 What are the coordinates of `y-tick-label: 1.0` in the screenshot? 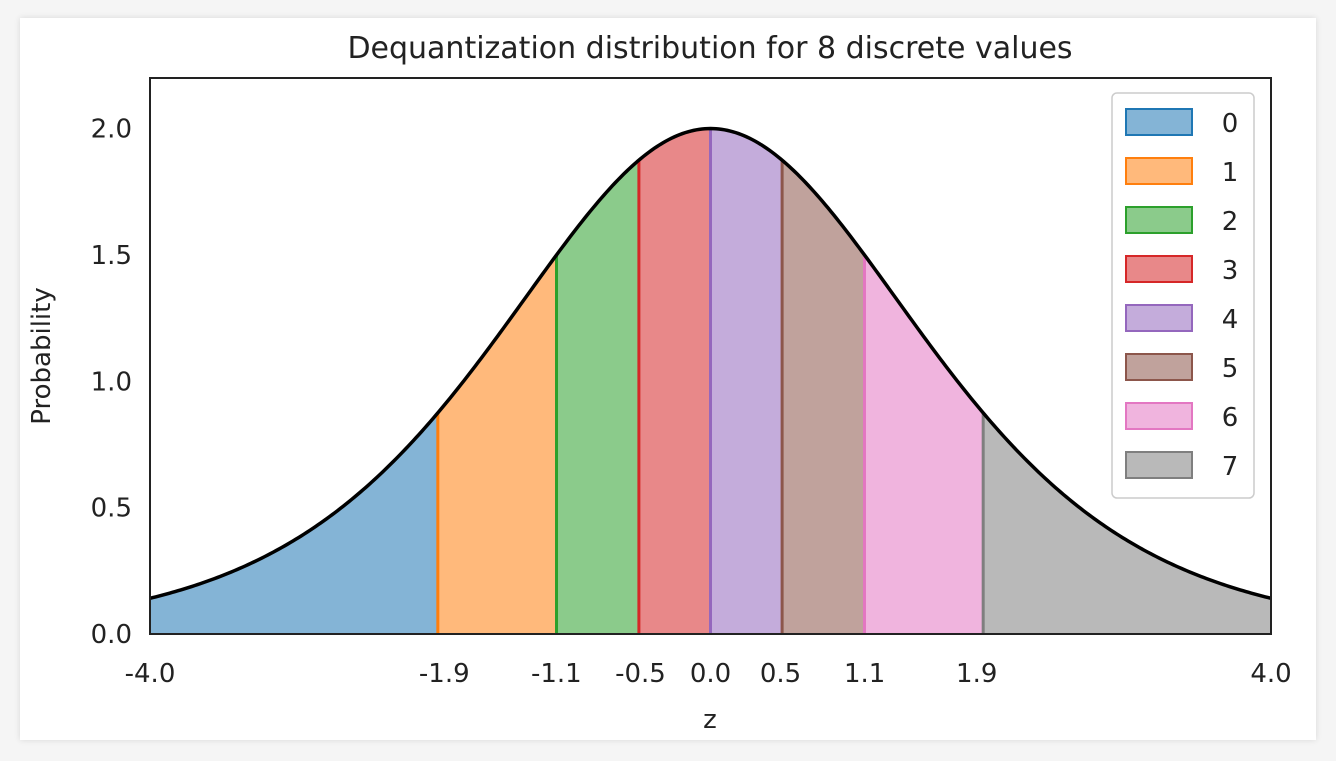 It's located at (111, 382).